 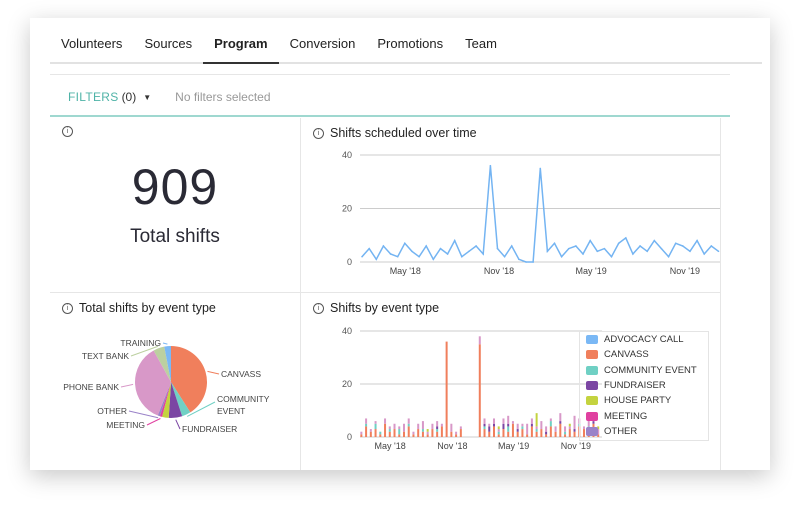 I want to click on pie-label: PHONE BANK, so click(x=91, y=387).